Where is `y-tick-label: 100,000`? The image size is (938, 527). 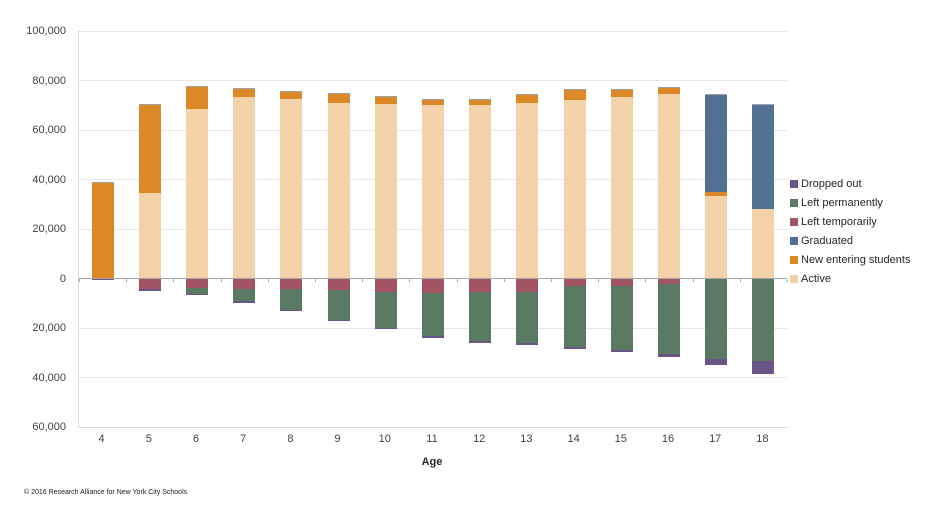
y-tick-label: 100,000 is located at coordinates (46, 31).